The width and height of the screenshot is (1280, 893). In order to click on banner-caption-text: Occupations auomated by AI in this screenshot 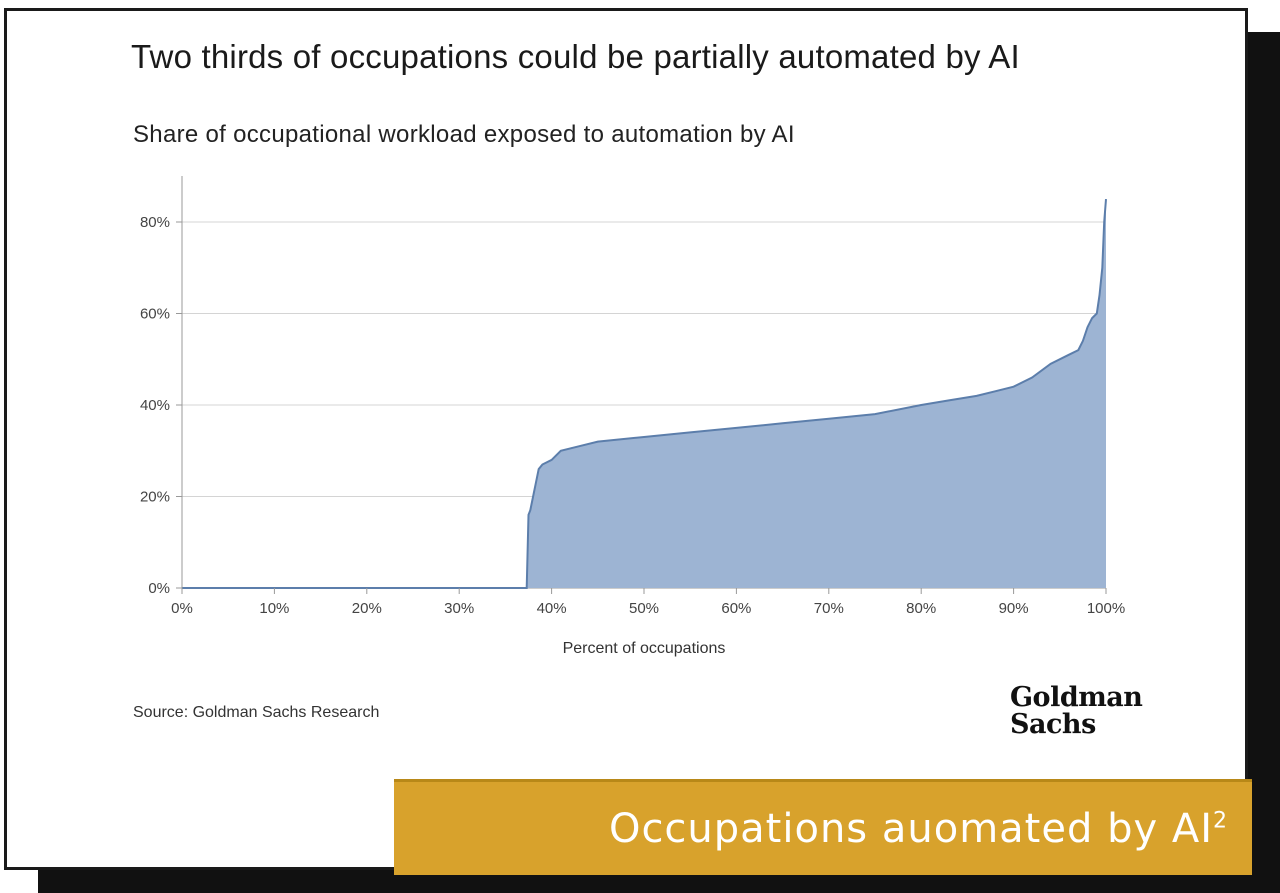, I will do `click(910, 829)`.